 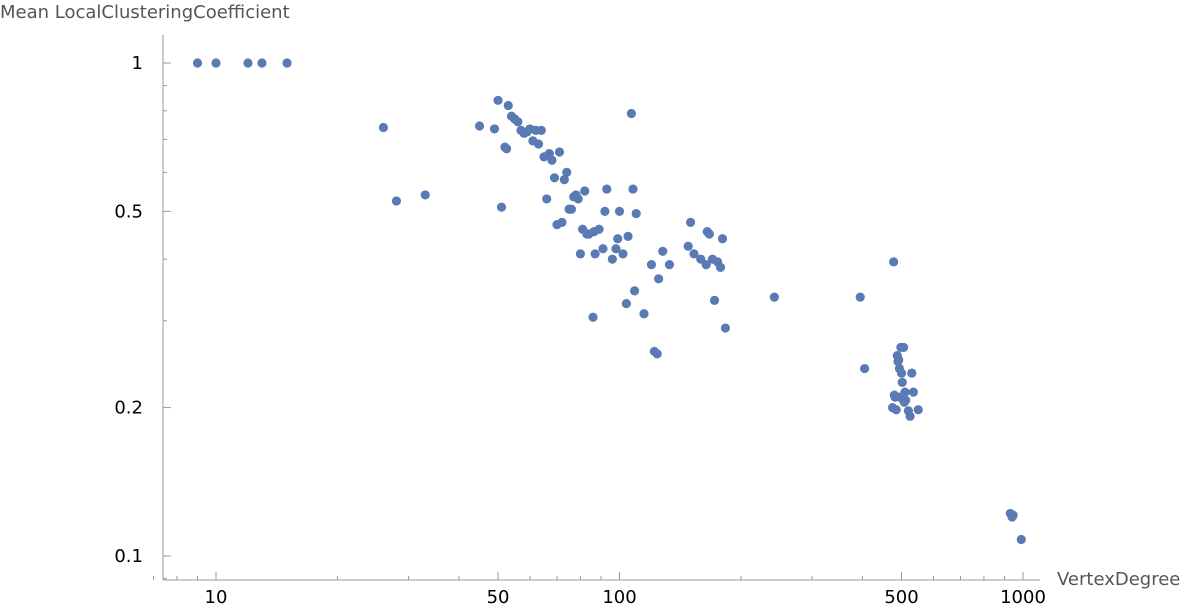 What do you see at coordinates (142, 316) in the screenshot?
I see `y-ticks: 0.1 0.2 0.5 1` at bounding box center [142, 316].